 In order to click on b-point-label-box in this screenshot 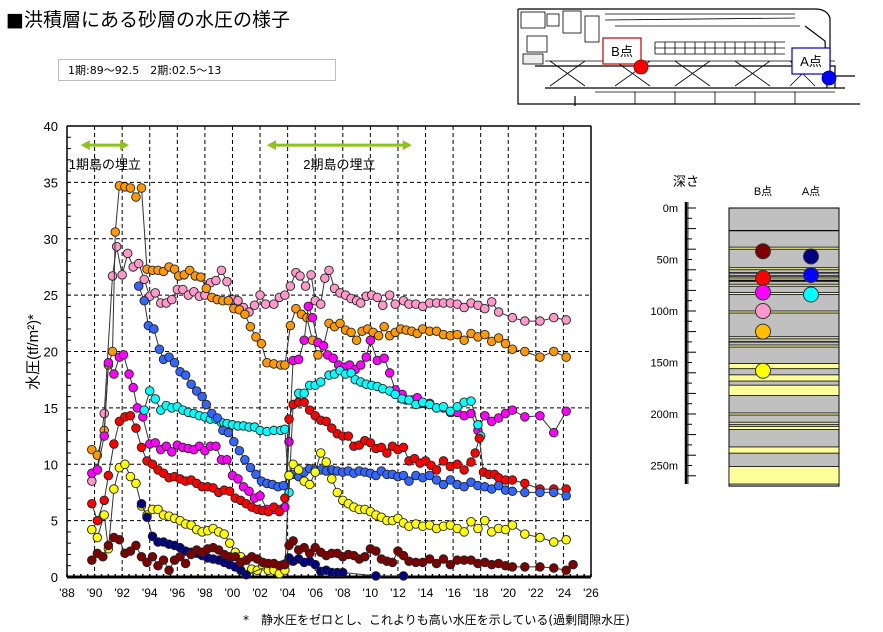, I will do `click(622, 51)`.